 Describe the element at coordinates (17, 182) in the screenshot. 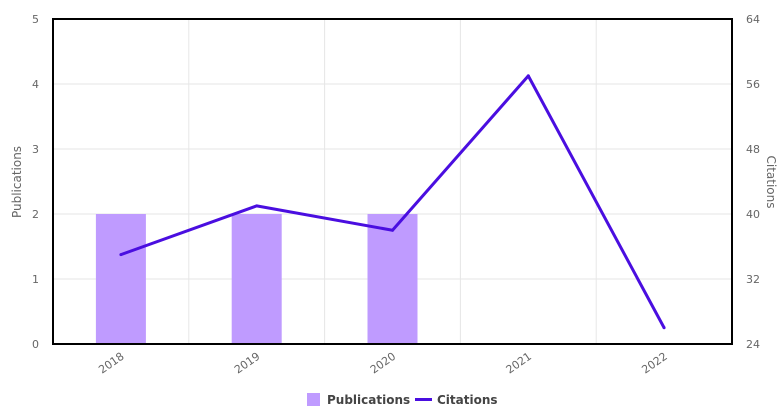

I see `left-axis-title: Publications` at that location.